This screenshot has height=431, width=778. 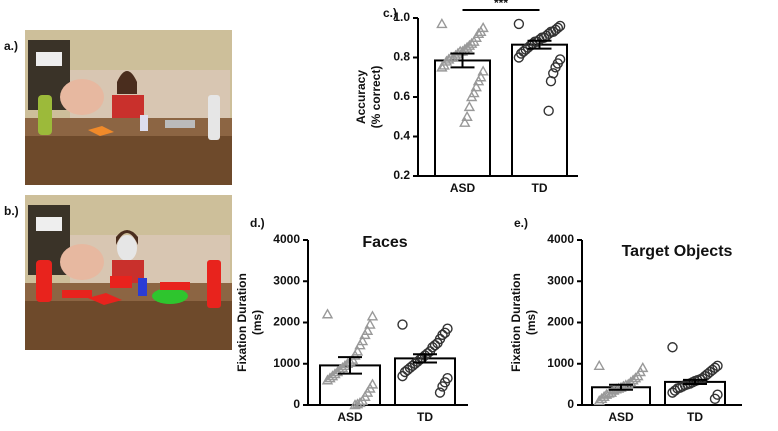 What do you see at coordinates (677, 251) in the screenshot?
I see `chart-title: Target Objects` at bounding box center [677, 251].